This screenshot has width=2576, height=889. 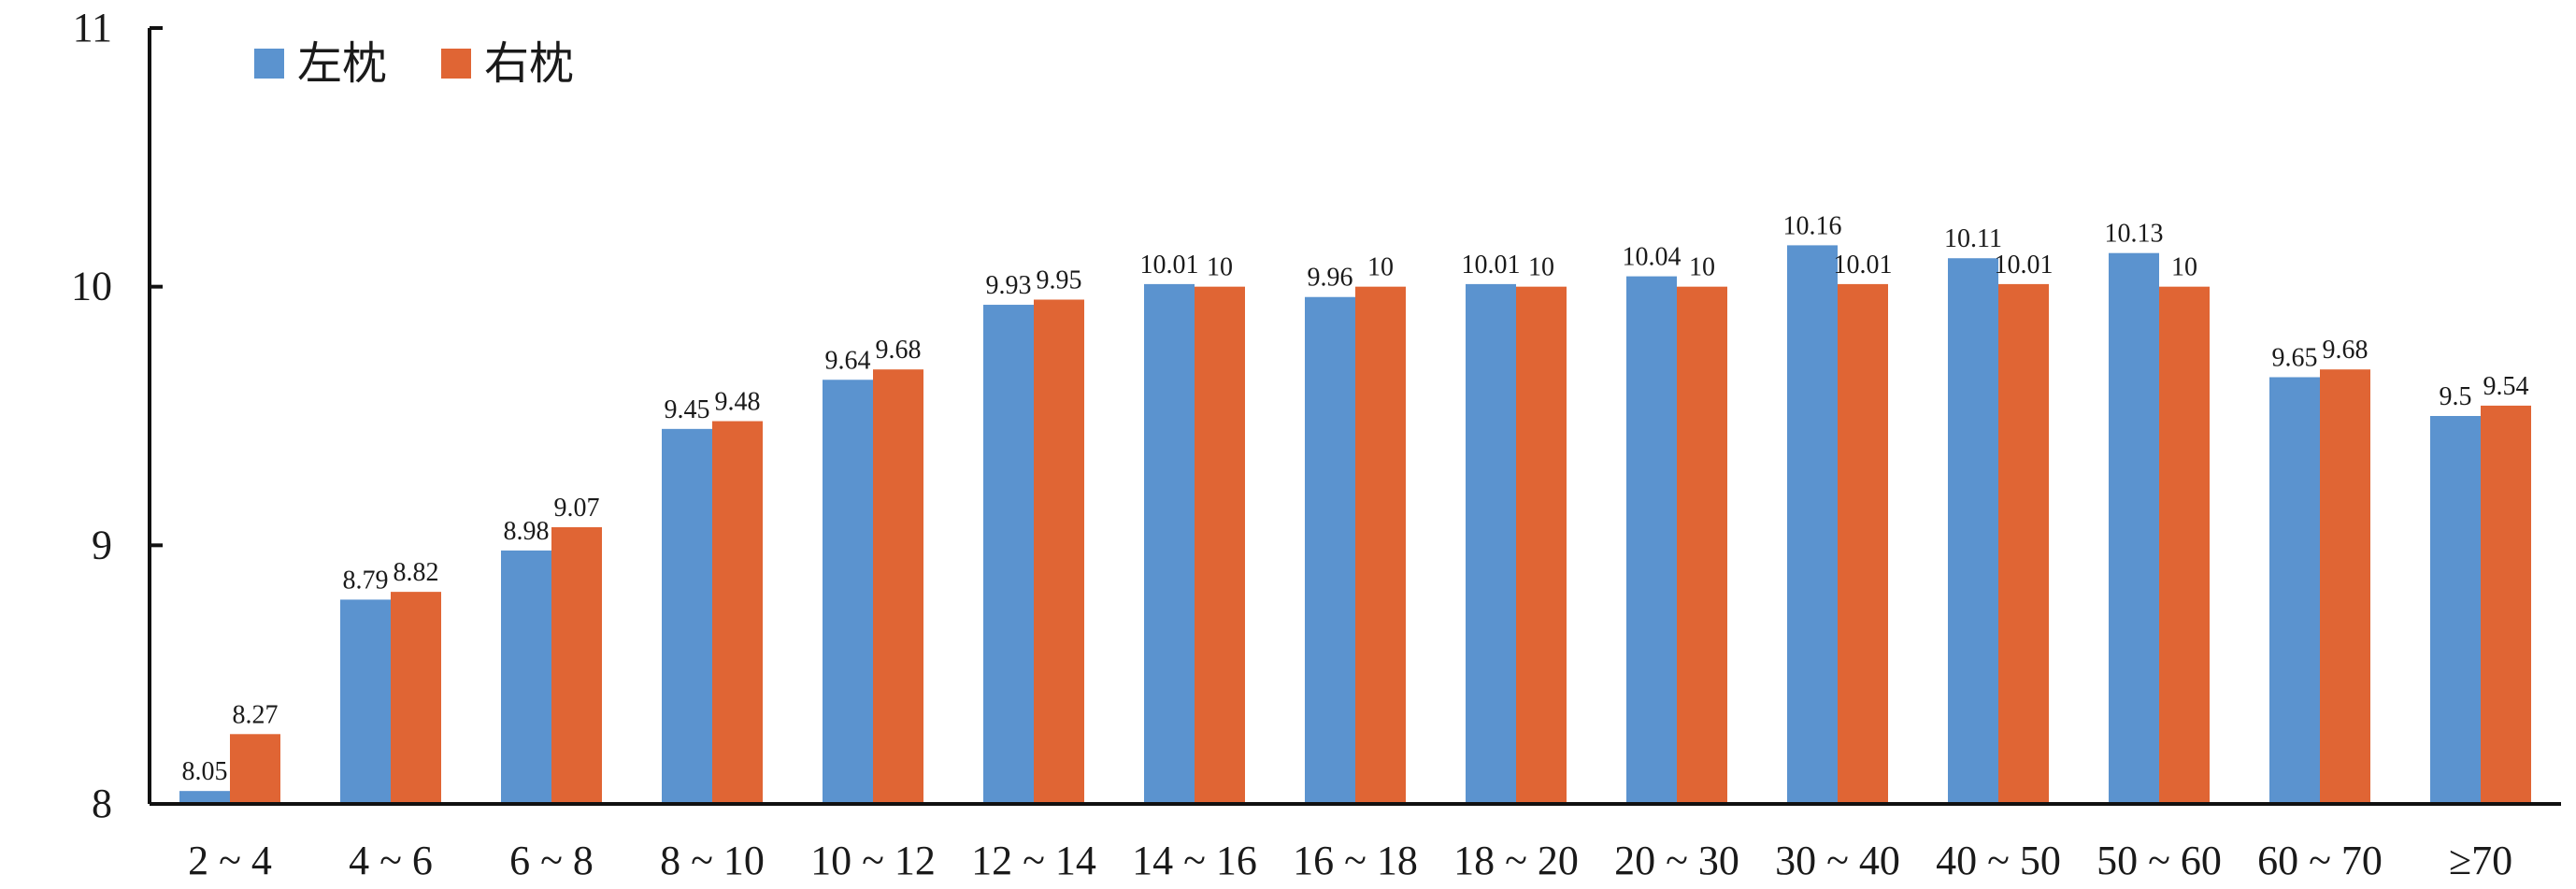 What do you see at coordinates (1999, 860) in the screenshot?
I see `x-tick-label: 40 ~ 50` at bounding box center [1999, 860].